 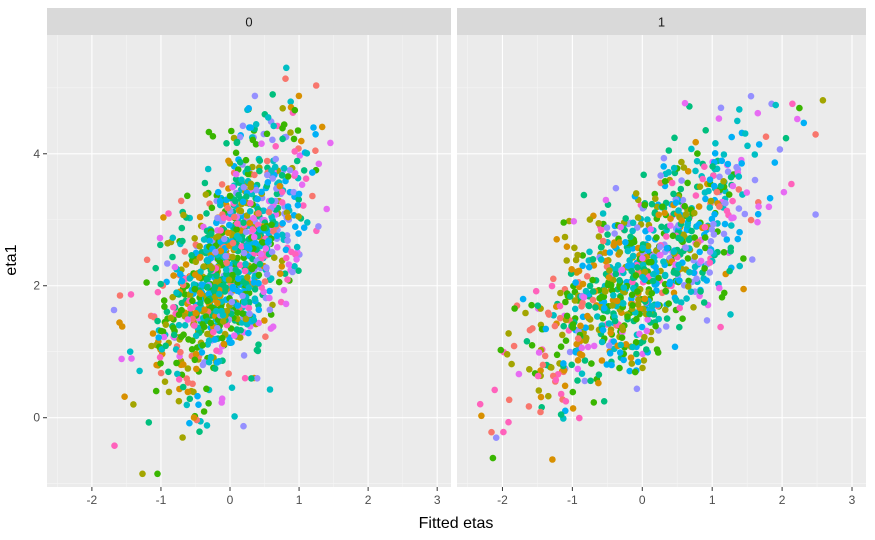 I want to click on x-axis-title: Fitted etas, so click(x=456, y=523).